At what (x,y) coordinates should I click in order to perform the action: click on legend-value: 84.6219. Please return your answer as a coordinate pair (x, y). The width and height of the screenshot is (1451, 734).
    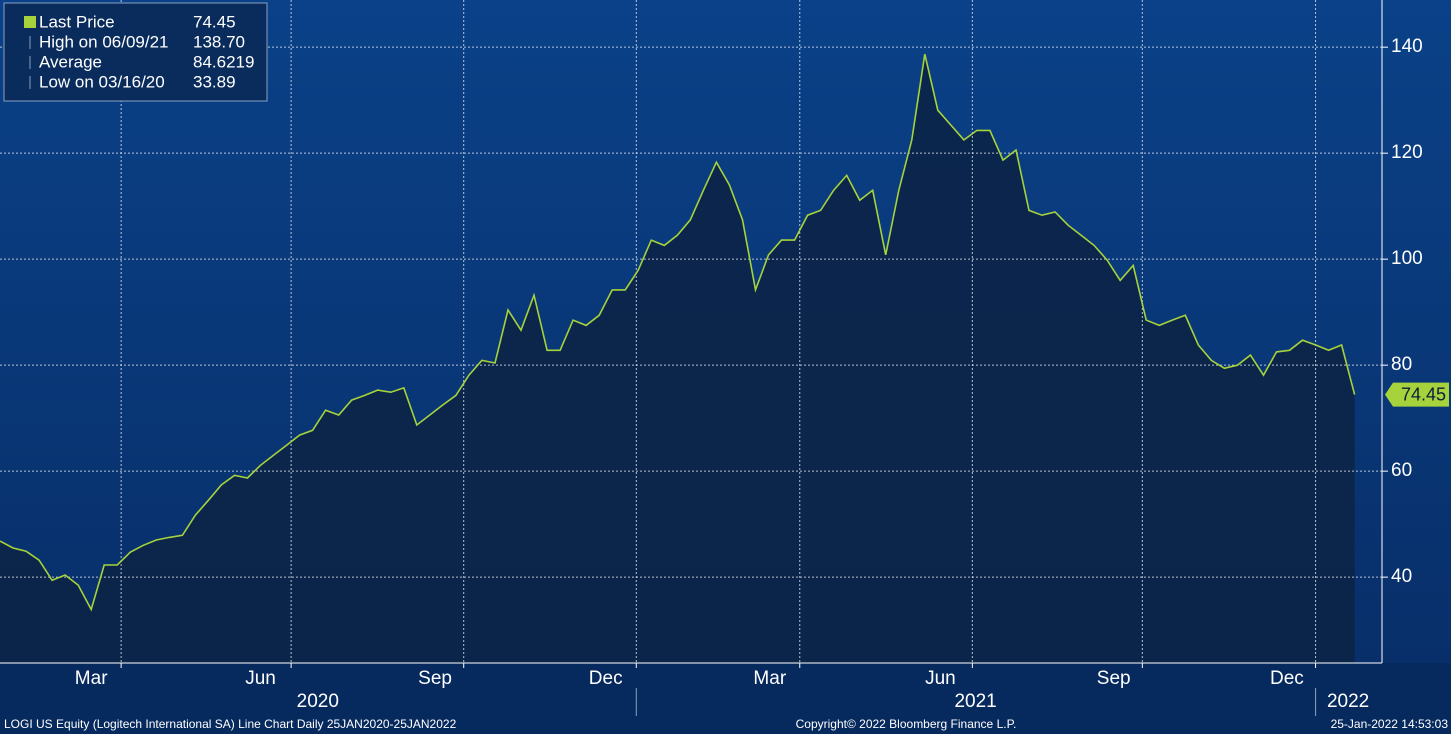
    Looking at the image, I should click on (223, 61).